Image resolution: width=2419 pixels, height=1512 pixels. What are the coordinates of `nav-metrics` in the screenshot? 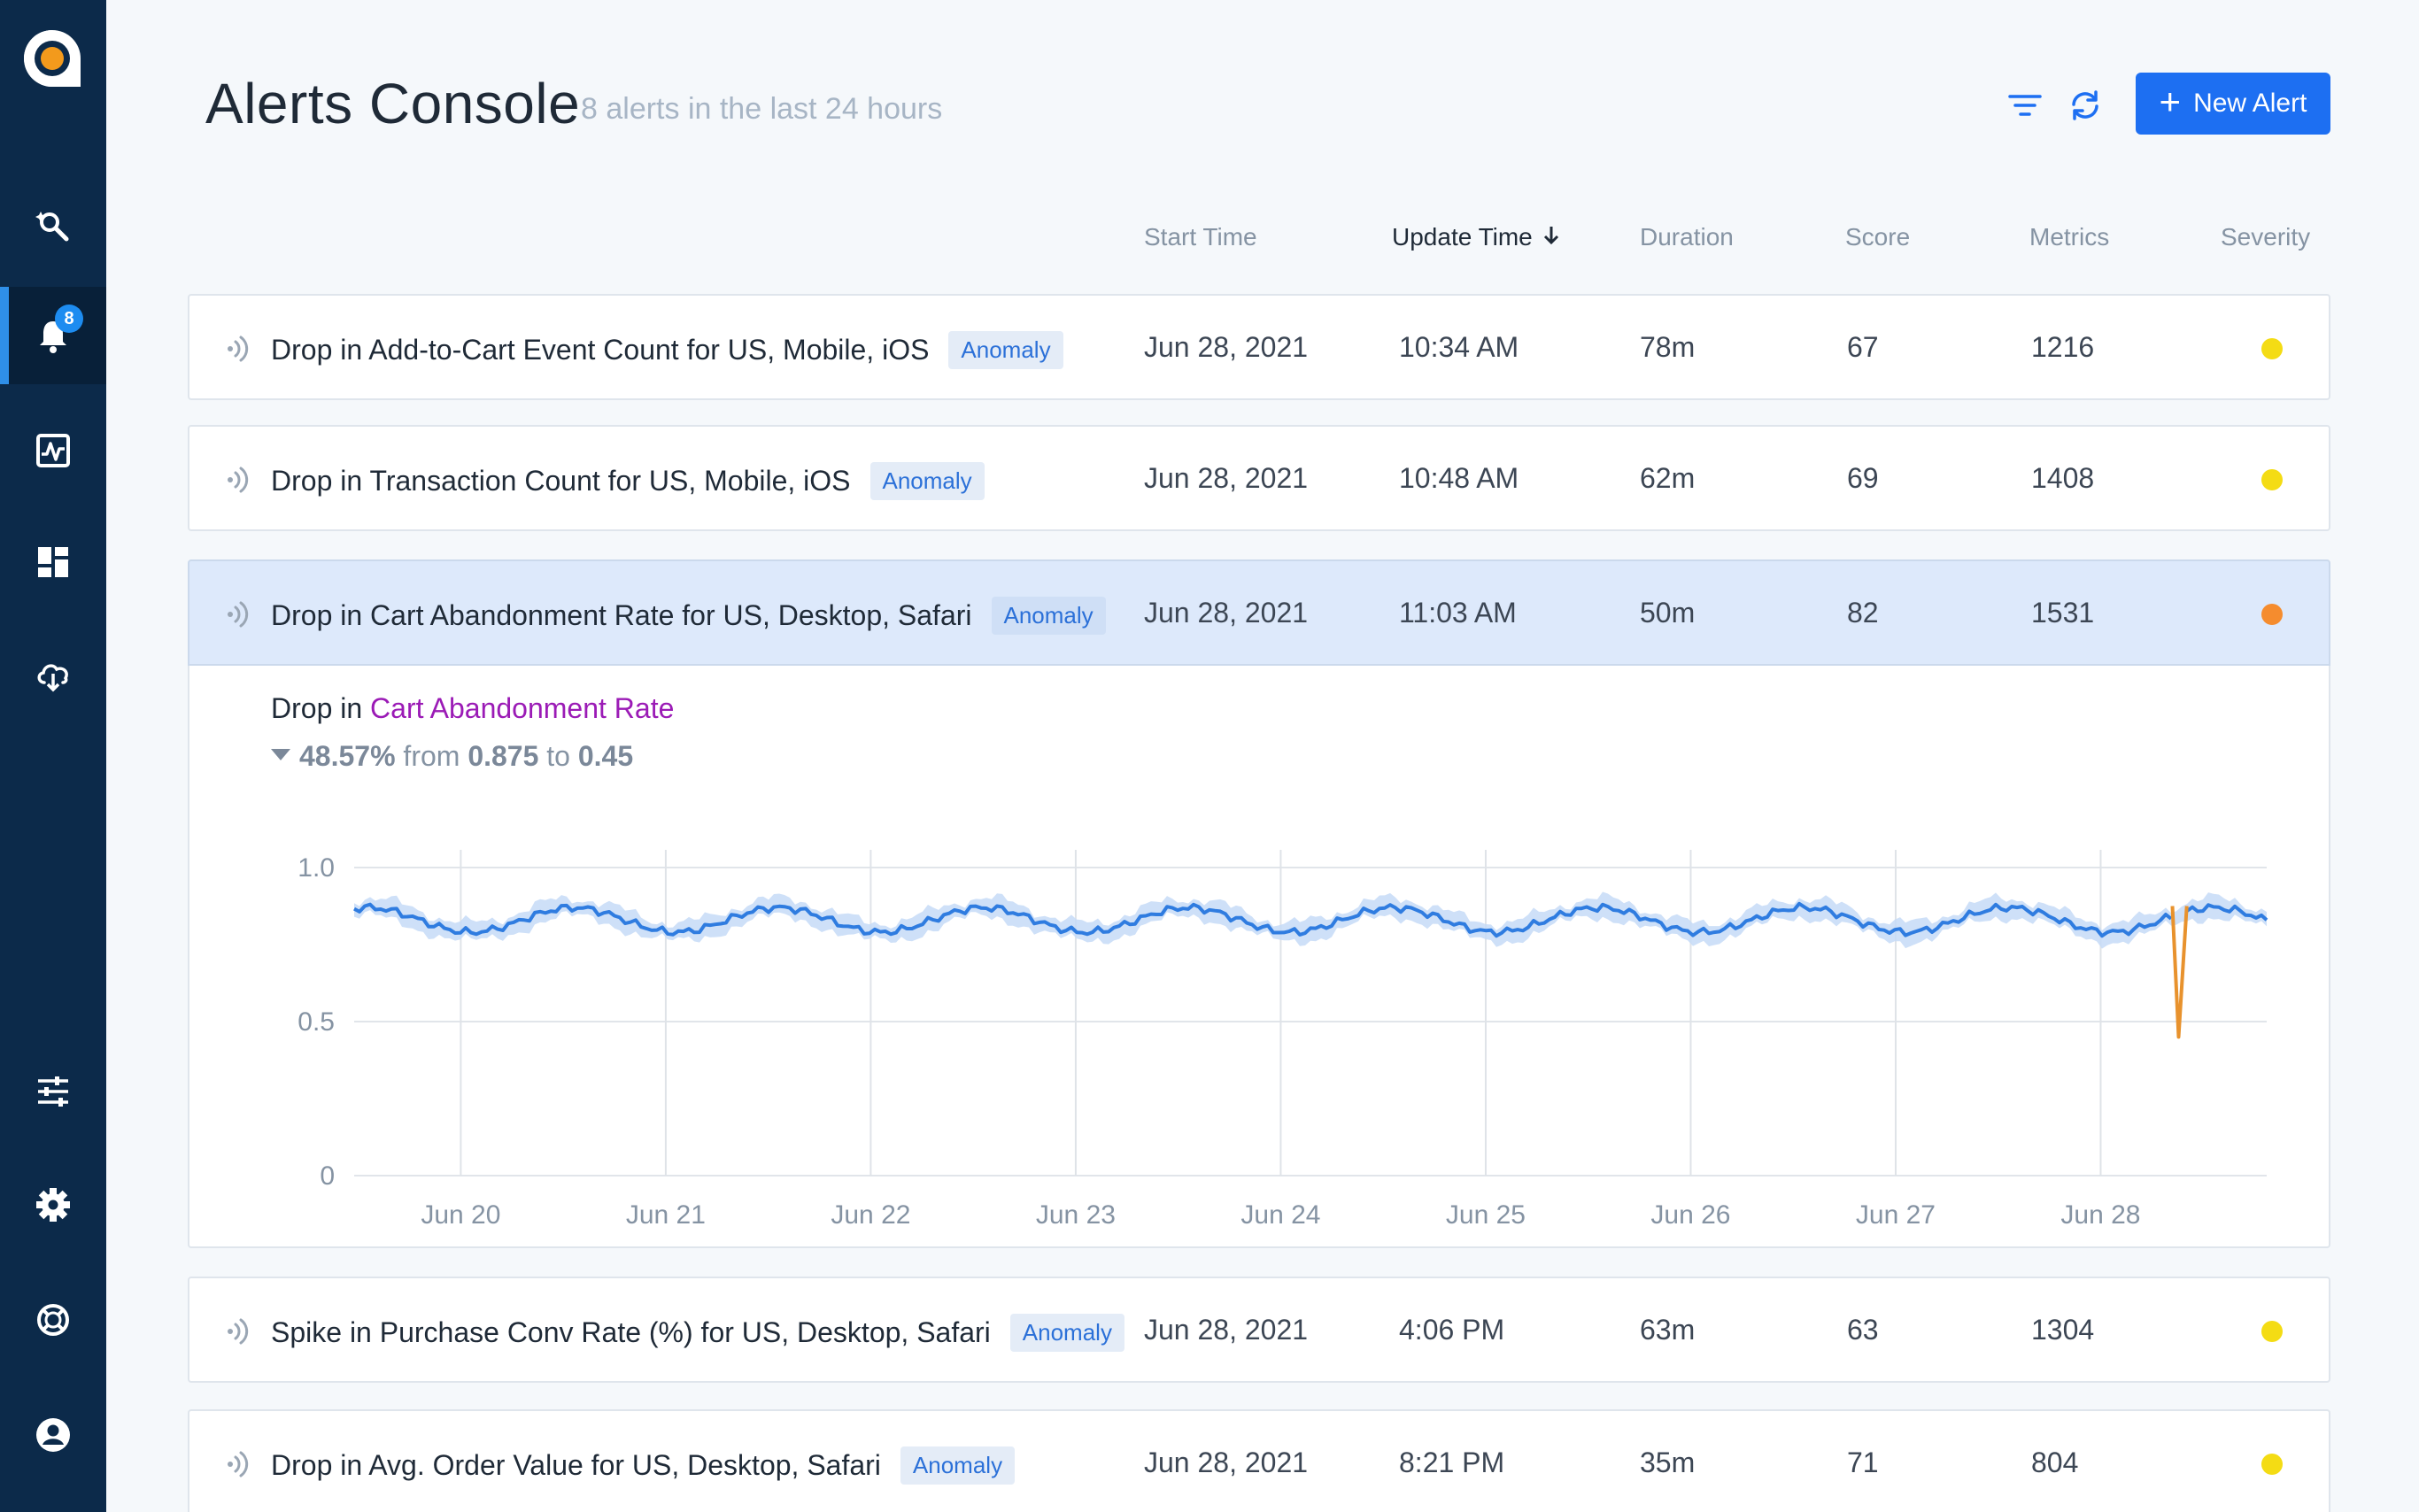 It's located at (53, 450).